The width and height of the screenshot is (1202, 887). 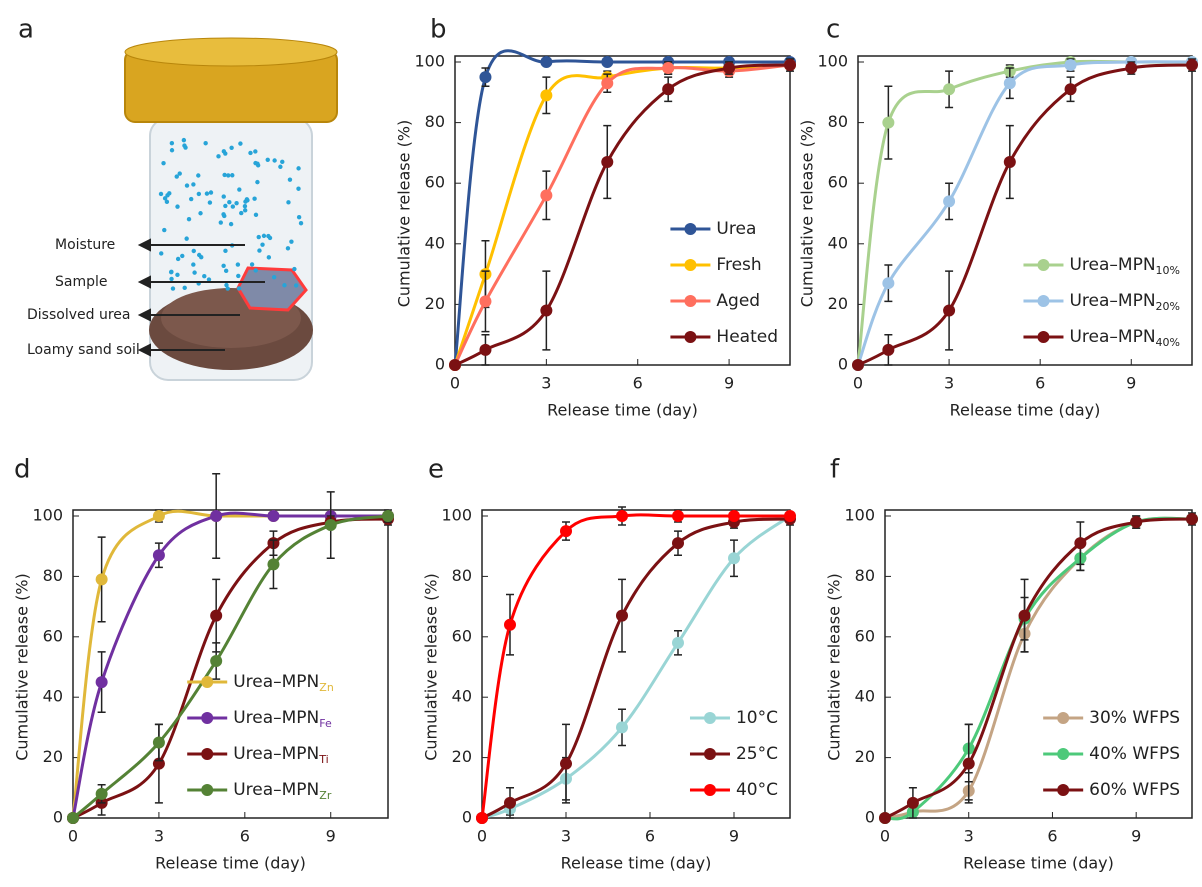 I want to click on legend-item: Fresh, so click(x=716, y=265).